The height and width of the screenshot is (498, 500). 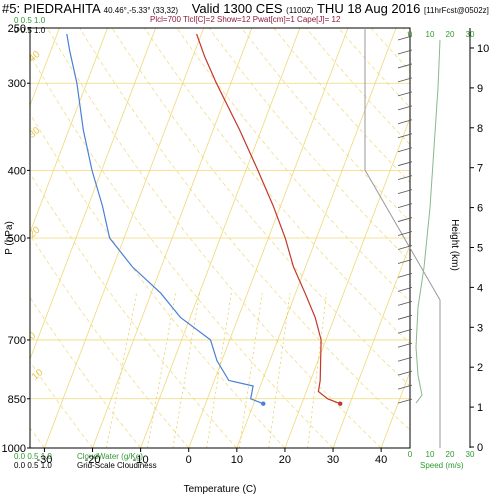 I want to click on y-tick-label: 850, so click(x=17, y=400).